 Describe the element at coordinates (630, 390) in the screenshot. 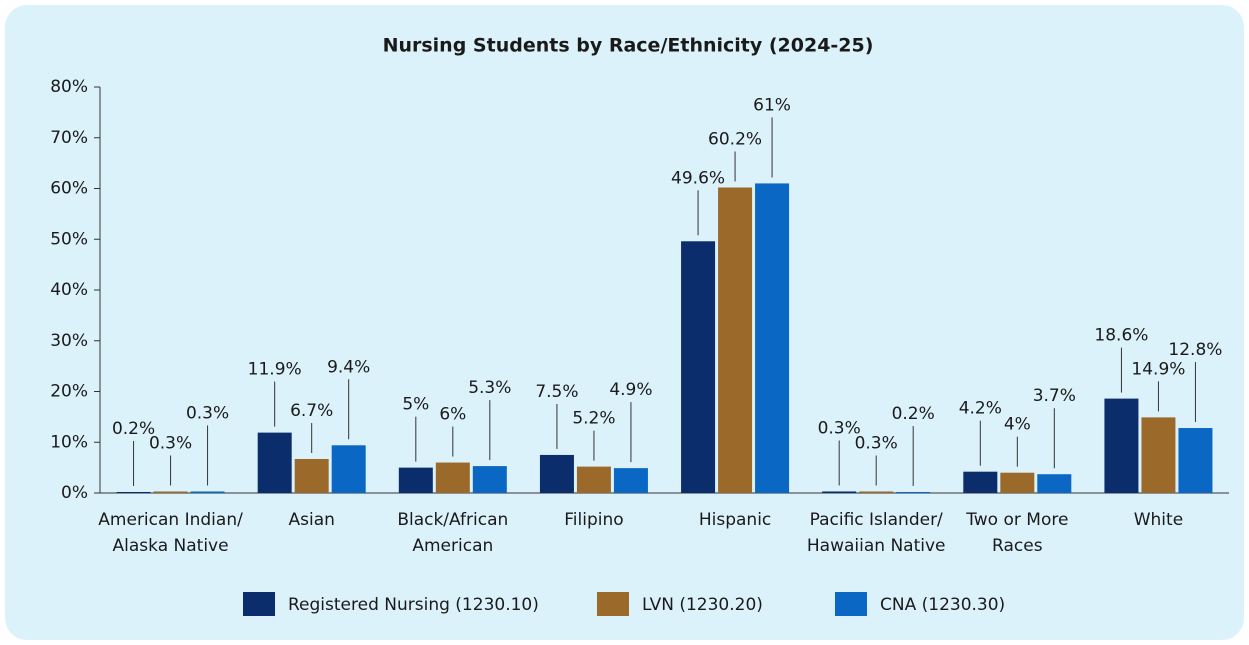

I see `data-label: 4.9%` at that location.